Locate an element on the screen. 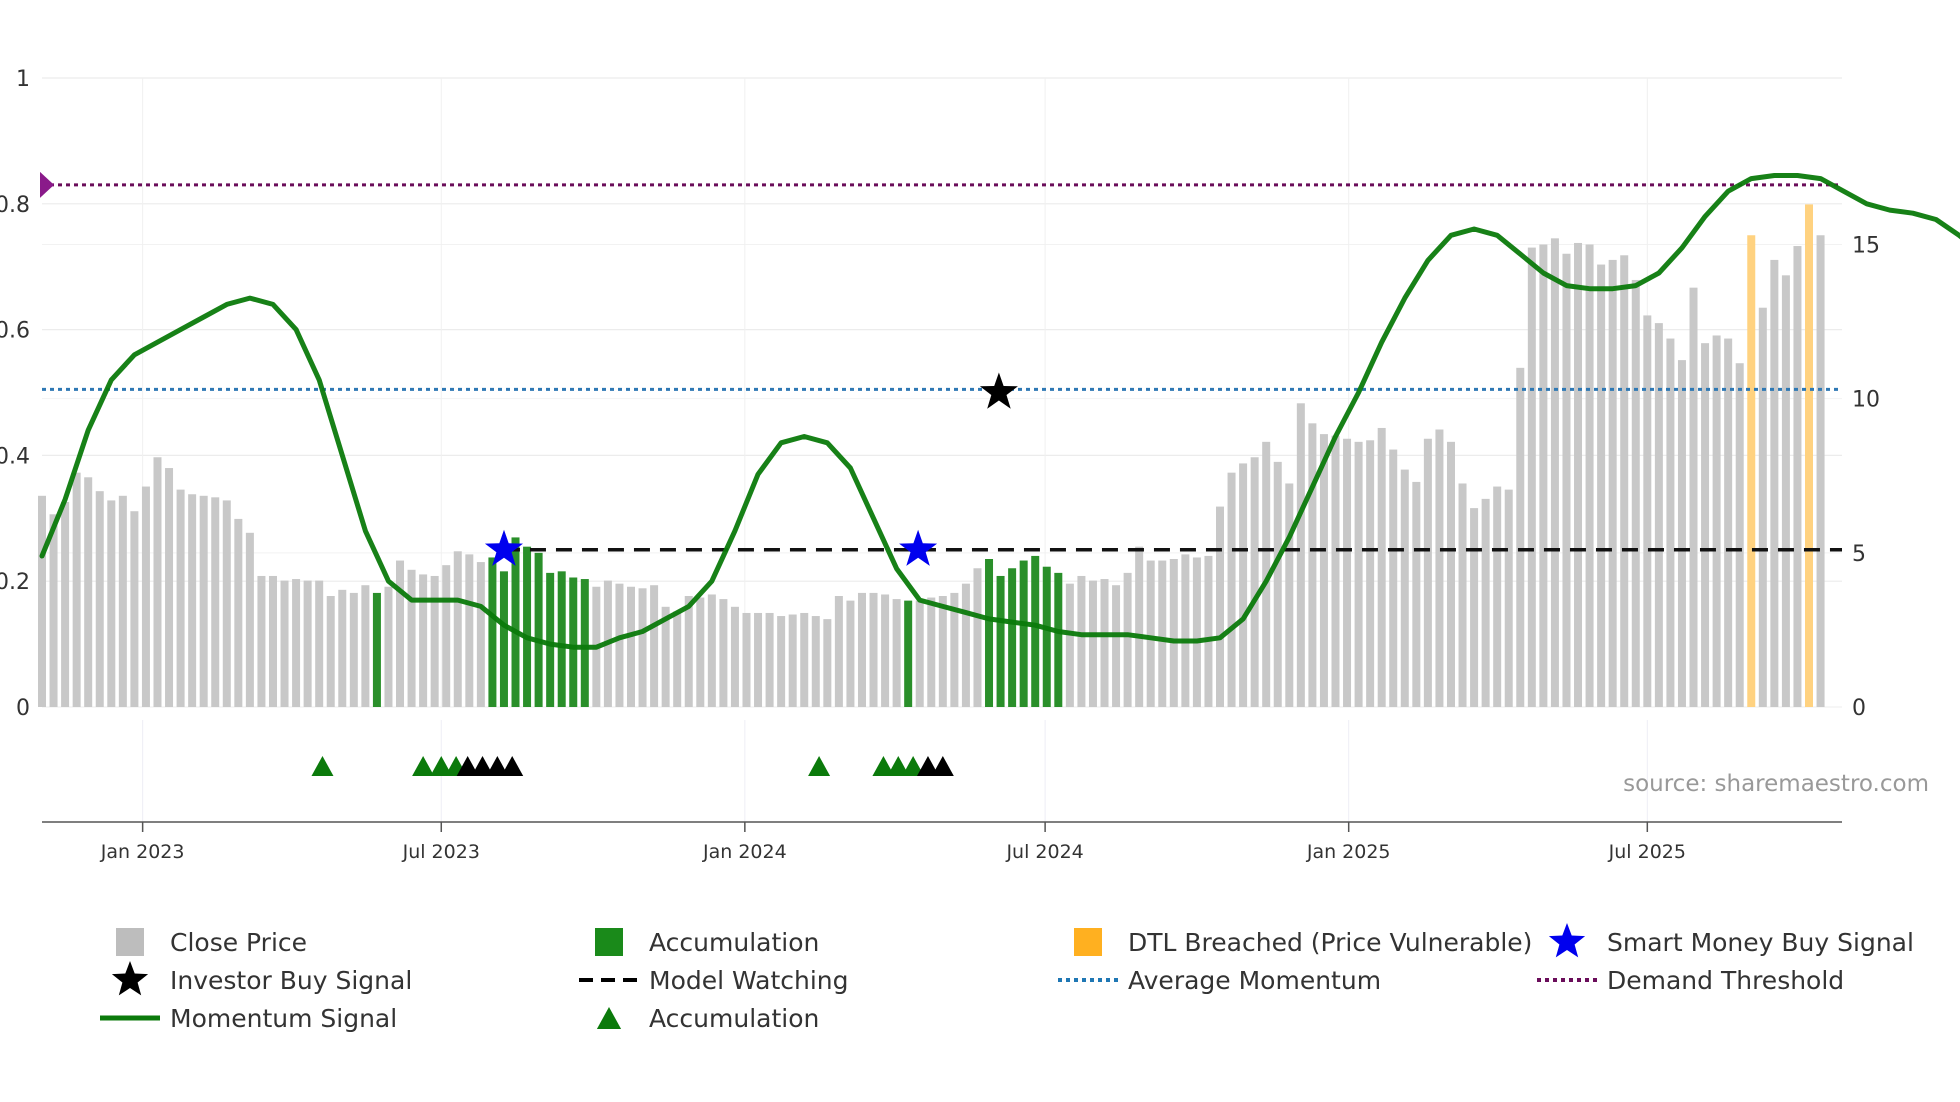 Image resolution: width=1960 pixels, height=1102 pixels. legend-item-smart: Smart Money Buy Signal is located at coordinates (1731, 940).